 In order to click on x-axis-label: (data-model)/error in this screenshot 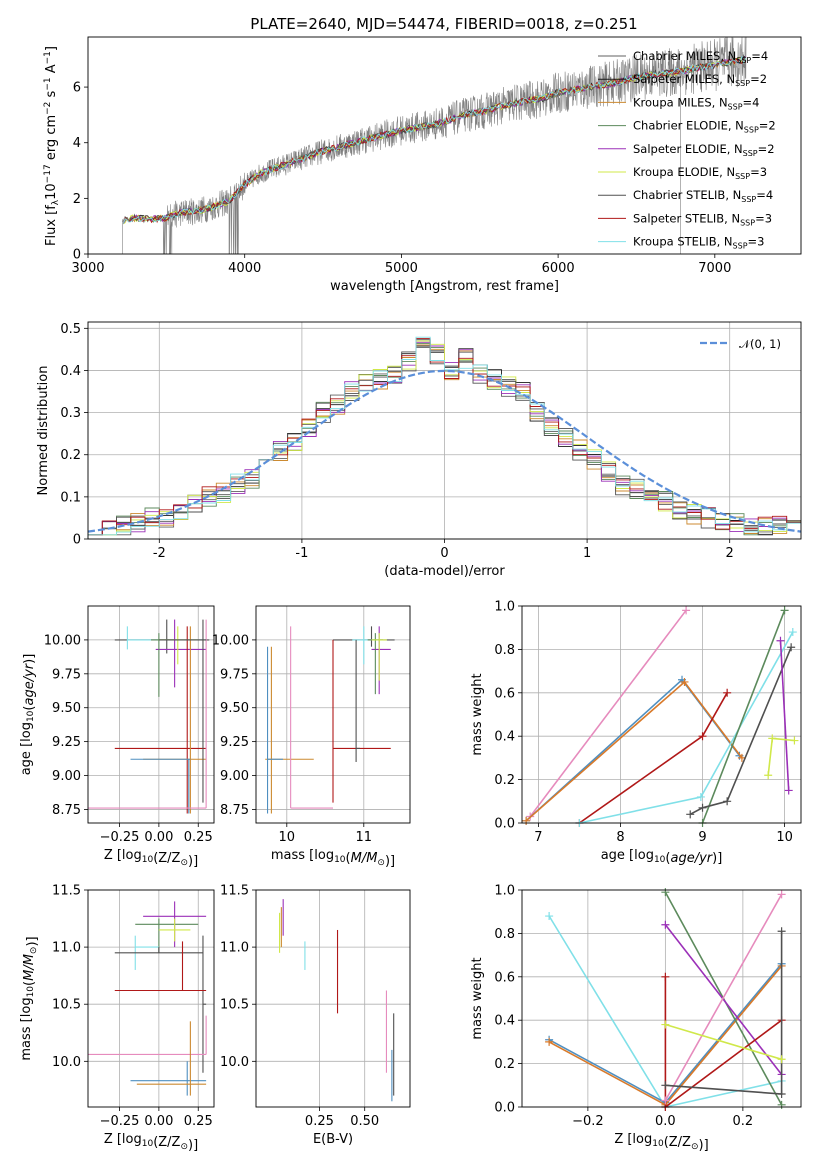, I will do `click(444, 571)`.